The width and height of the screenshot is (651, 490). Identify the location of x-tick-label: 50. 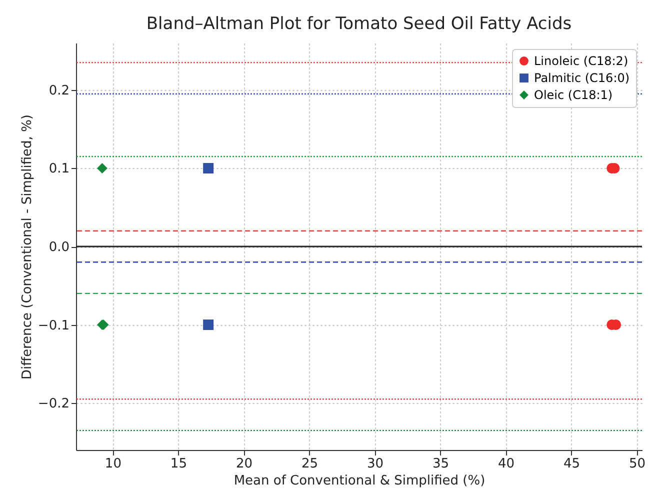
(637, 464).